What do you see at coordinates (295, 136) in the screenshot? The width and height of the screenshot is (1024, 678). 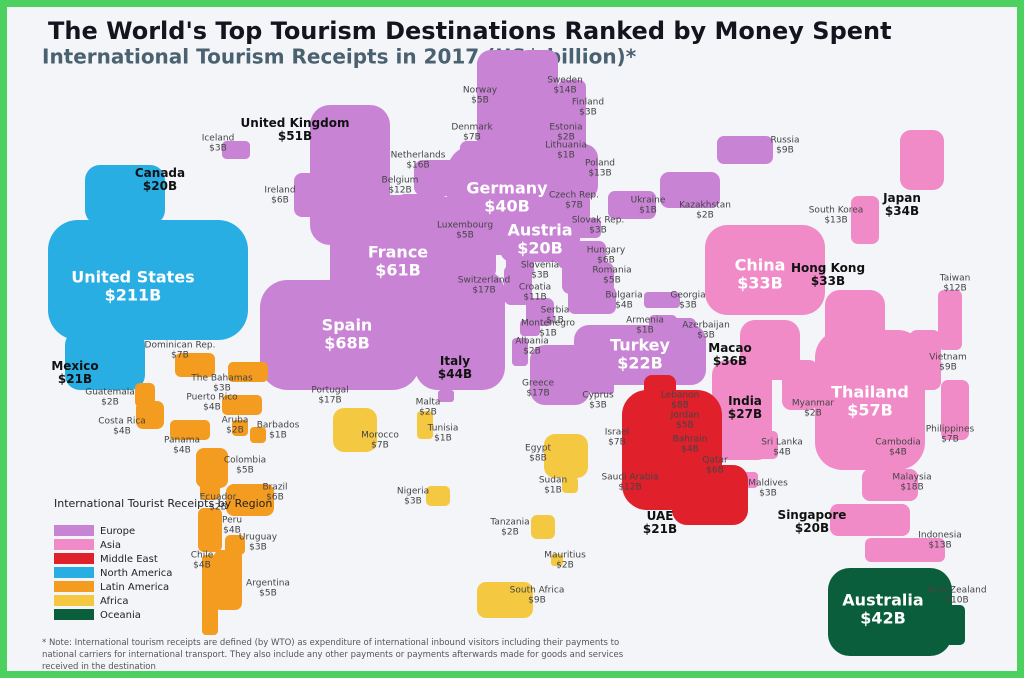 I see `country-value: $51B` at bounding box center [295, 136].